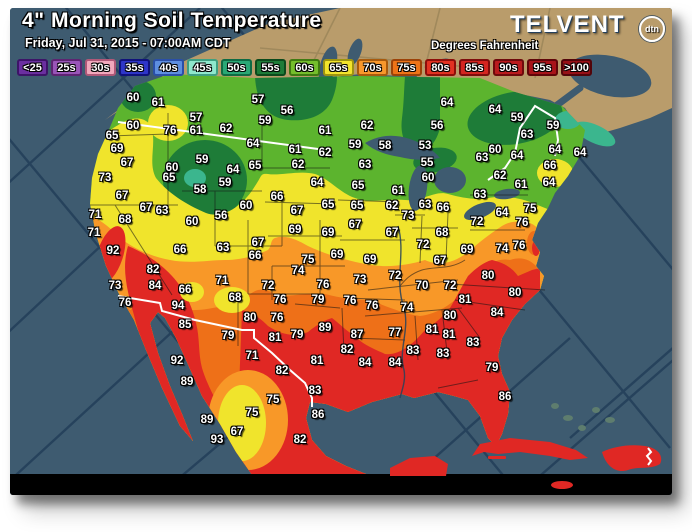  What do you see at coordinates (168, 67) in the screenshot?
I see `legend-item-40s: 40s` at bounding box center [168, 67].